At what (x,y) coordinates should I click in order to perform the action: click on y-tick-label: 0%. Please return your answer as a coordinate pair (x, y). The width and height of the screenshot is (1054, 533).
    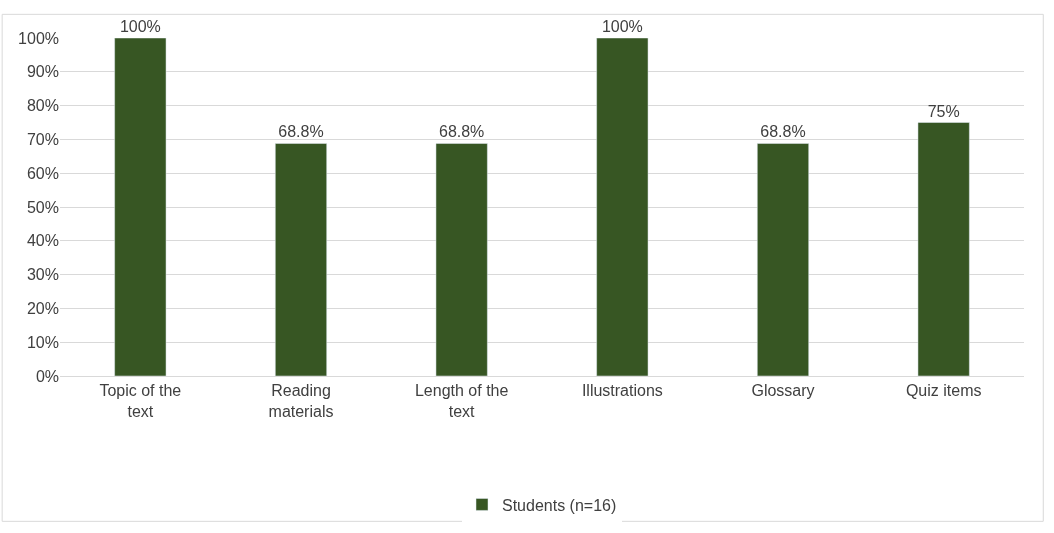
    Looking at the image, I should click on (47, 376).